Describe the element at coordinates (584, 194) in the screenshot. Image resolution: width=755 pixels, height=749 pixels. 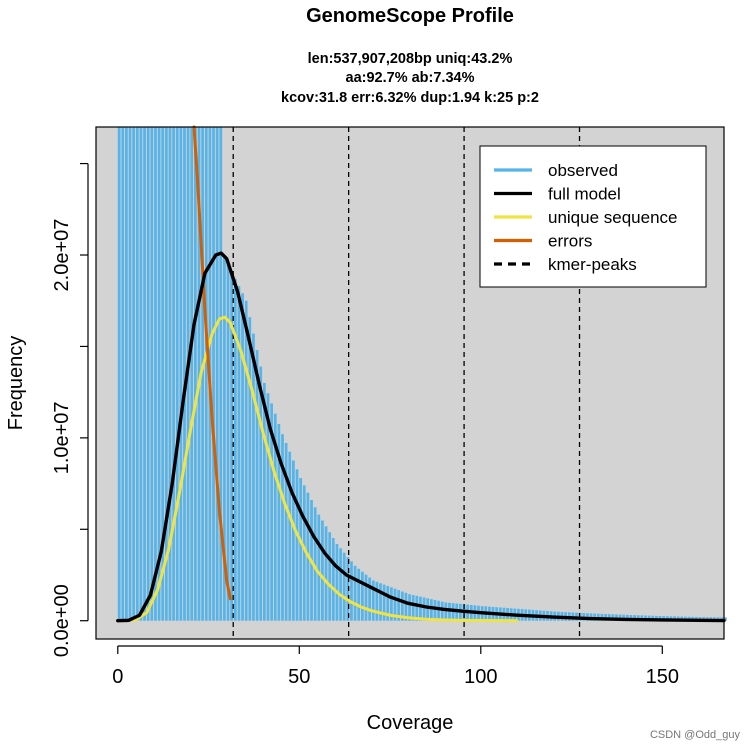
I see `legend-label: full model` at that location.